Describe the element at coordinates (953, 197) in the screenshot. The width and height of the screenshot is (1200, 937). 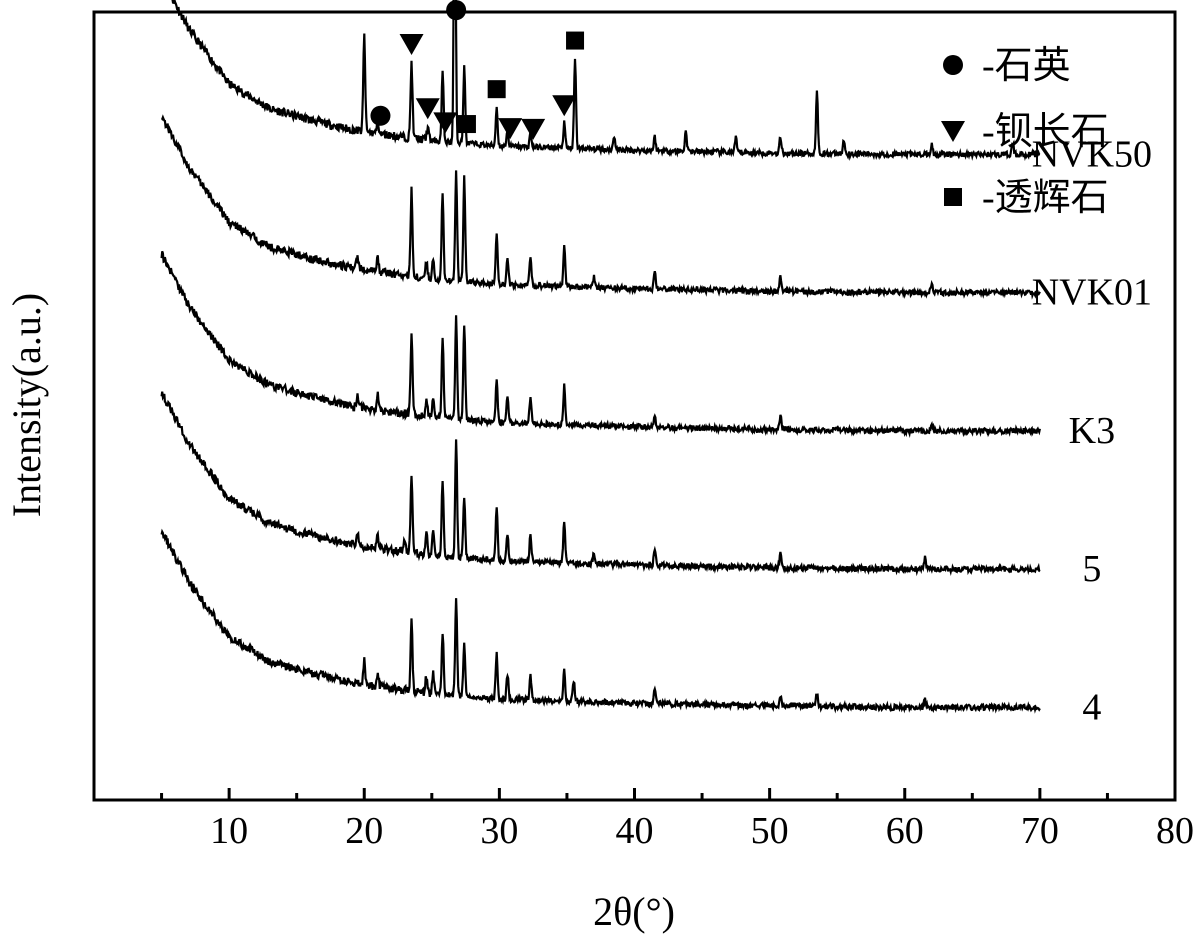
I see `legend-marker-square` at that location.